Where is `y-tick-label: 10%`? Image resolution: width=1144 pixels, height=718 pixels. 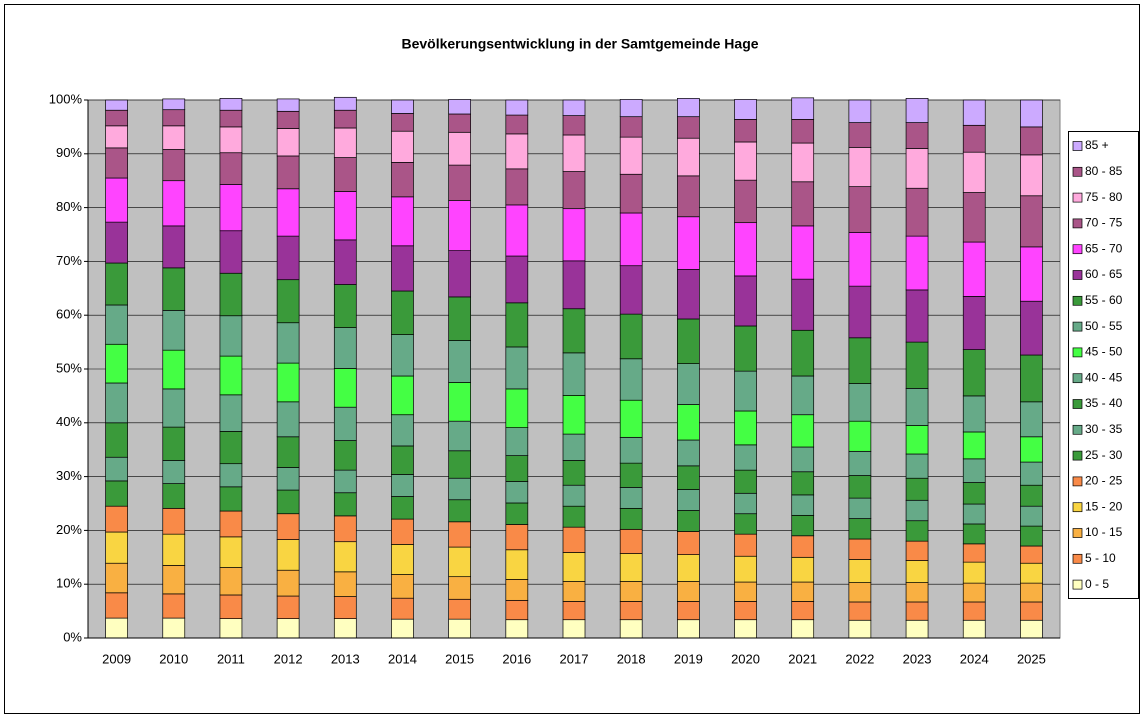
y-tick-label: 10% is located at coordinates (69, 583).